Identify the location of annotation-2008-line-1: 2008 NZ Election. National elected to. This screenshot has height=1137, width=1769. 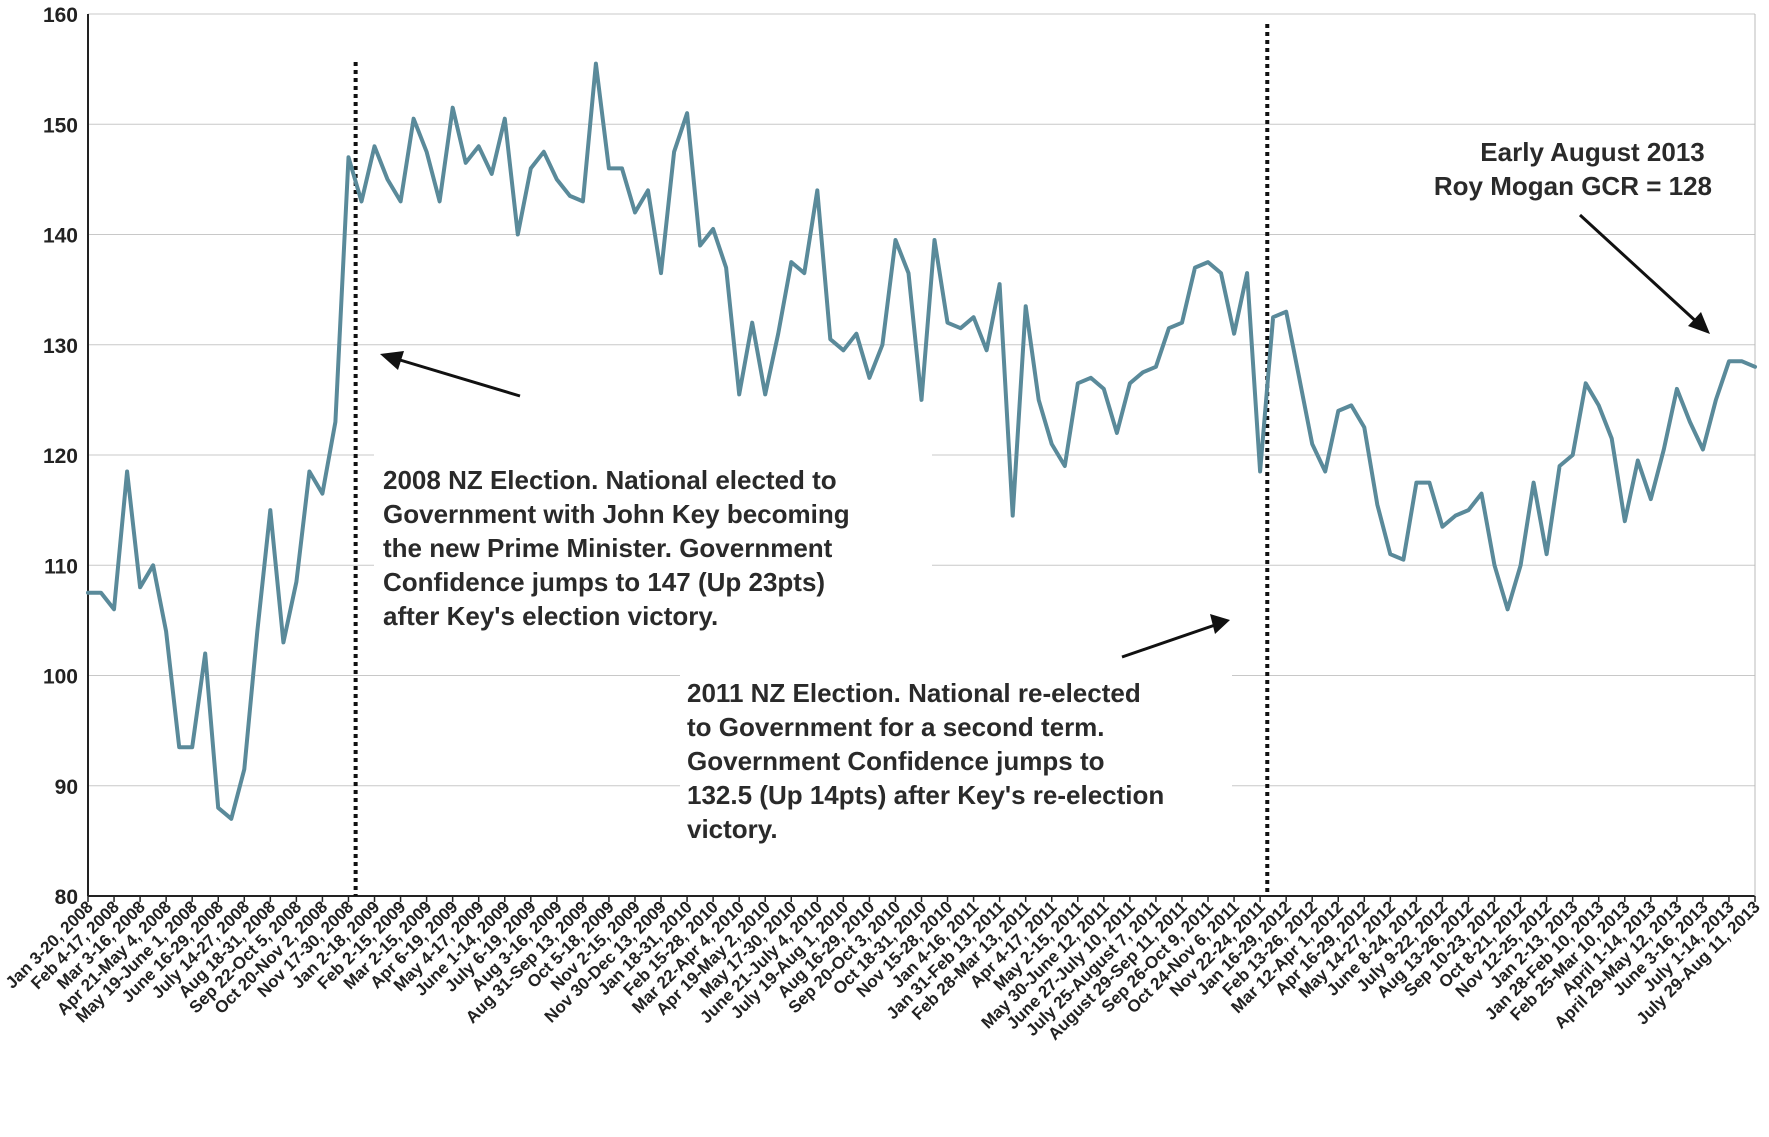
(610, 480).